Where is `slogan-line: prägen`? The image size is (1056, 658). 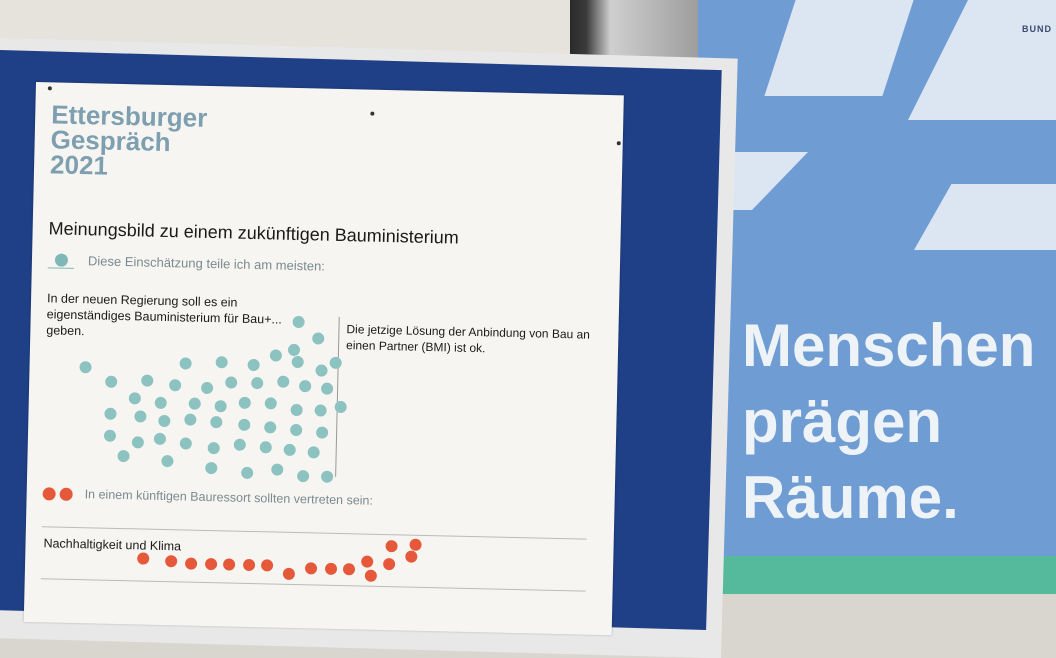
slogan-line: prägen is located at coordinates (842, 421).